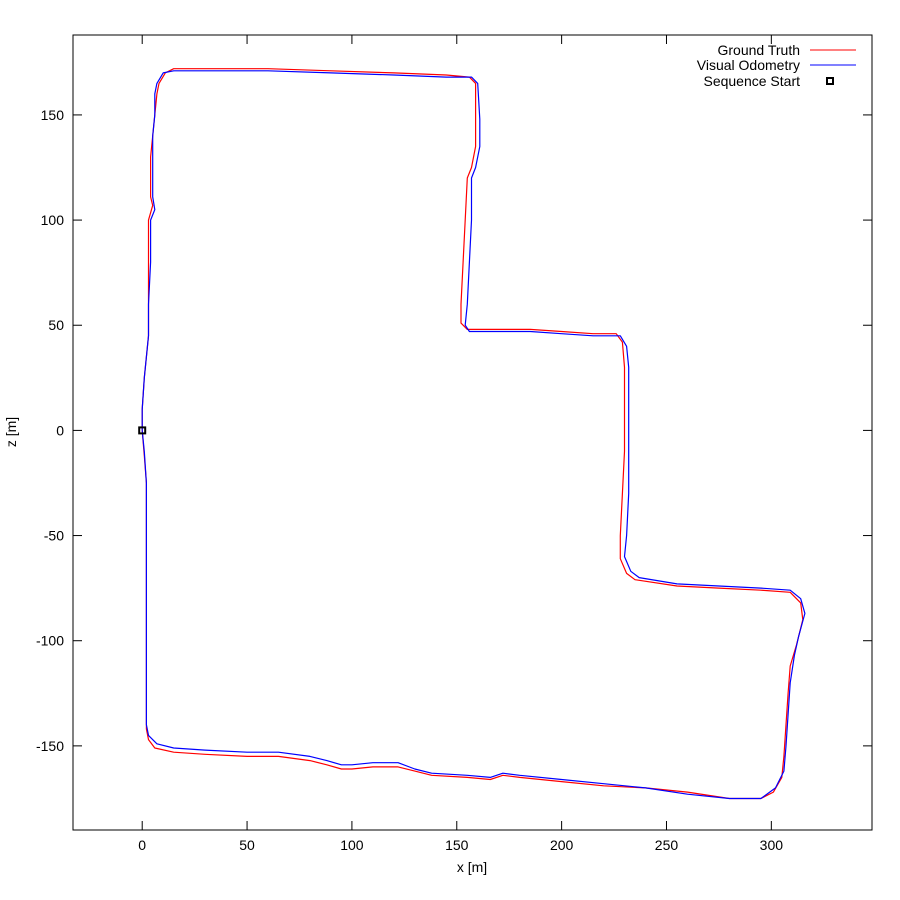 This screenshot has width=900, height=900. Describe the element at coordinates (759, 50) in the screenshot. I see `legend-label-ground-truth: Ground Truth` at that location.